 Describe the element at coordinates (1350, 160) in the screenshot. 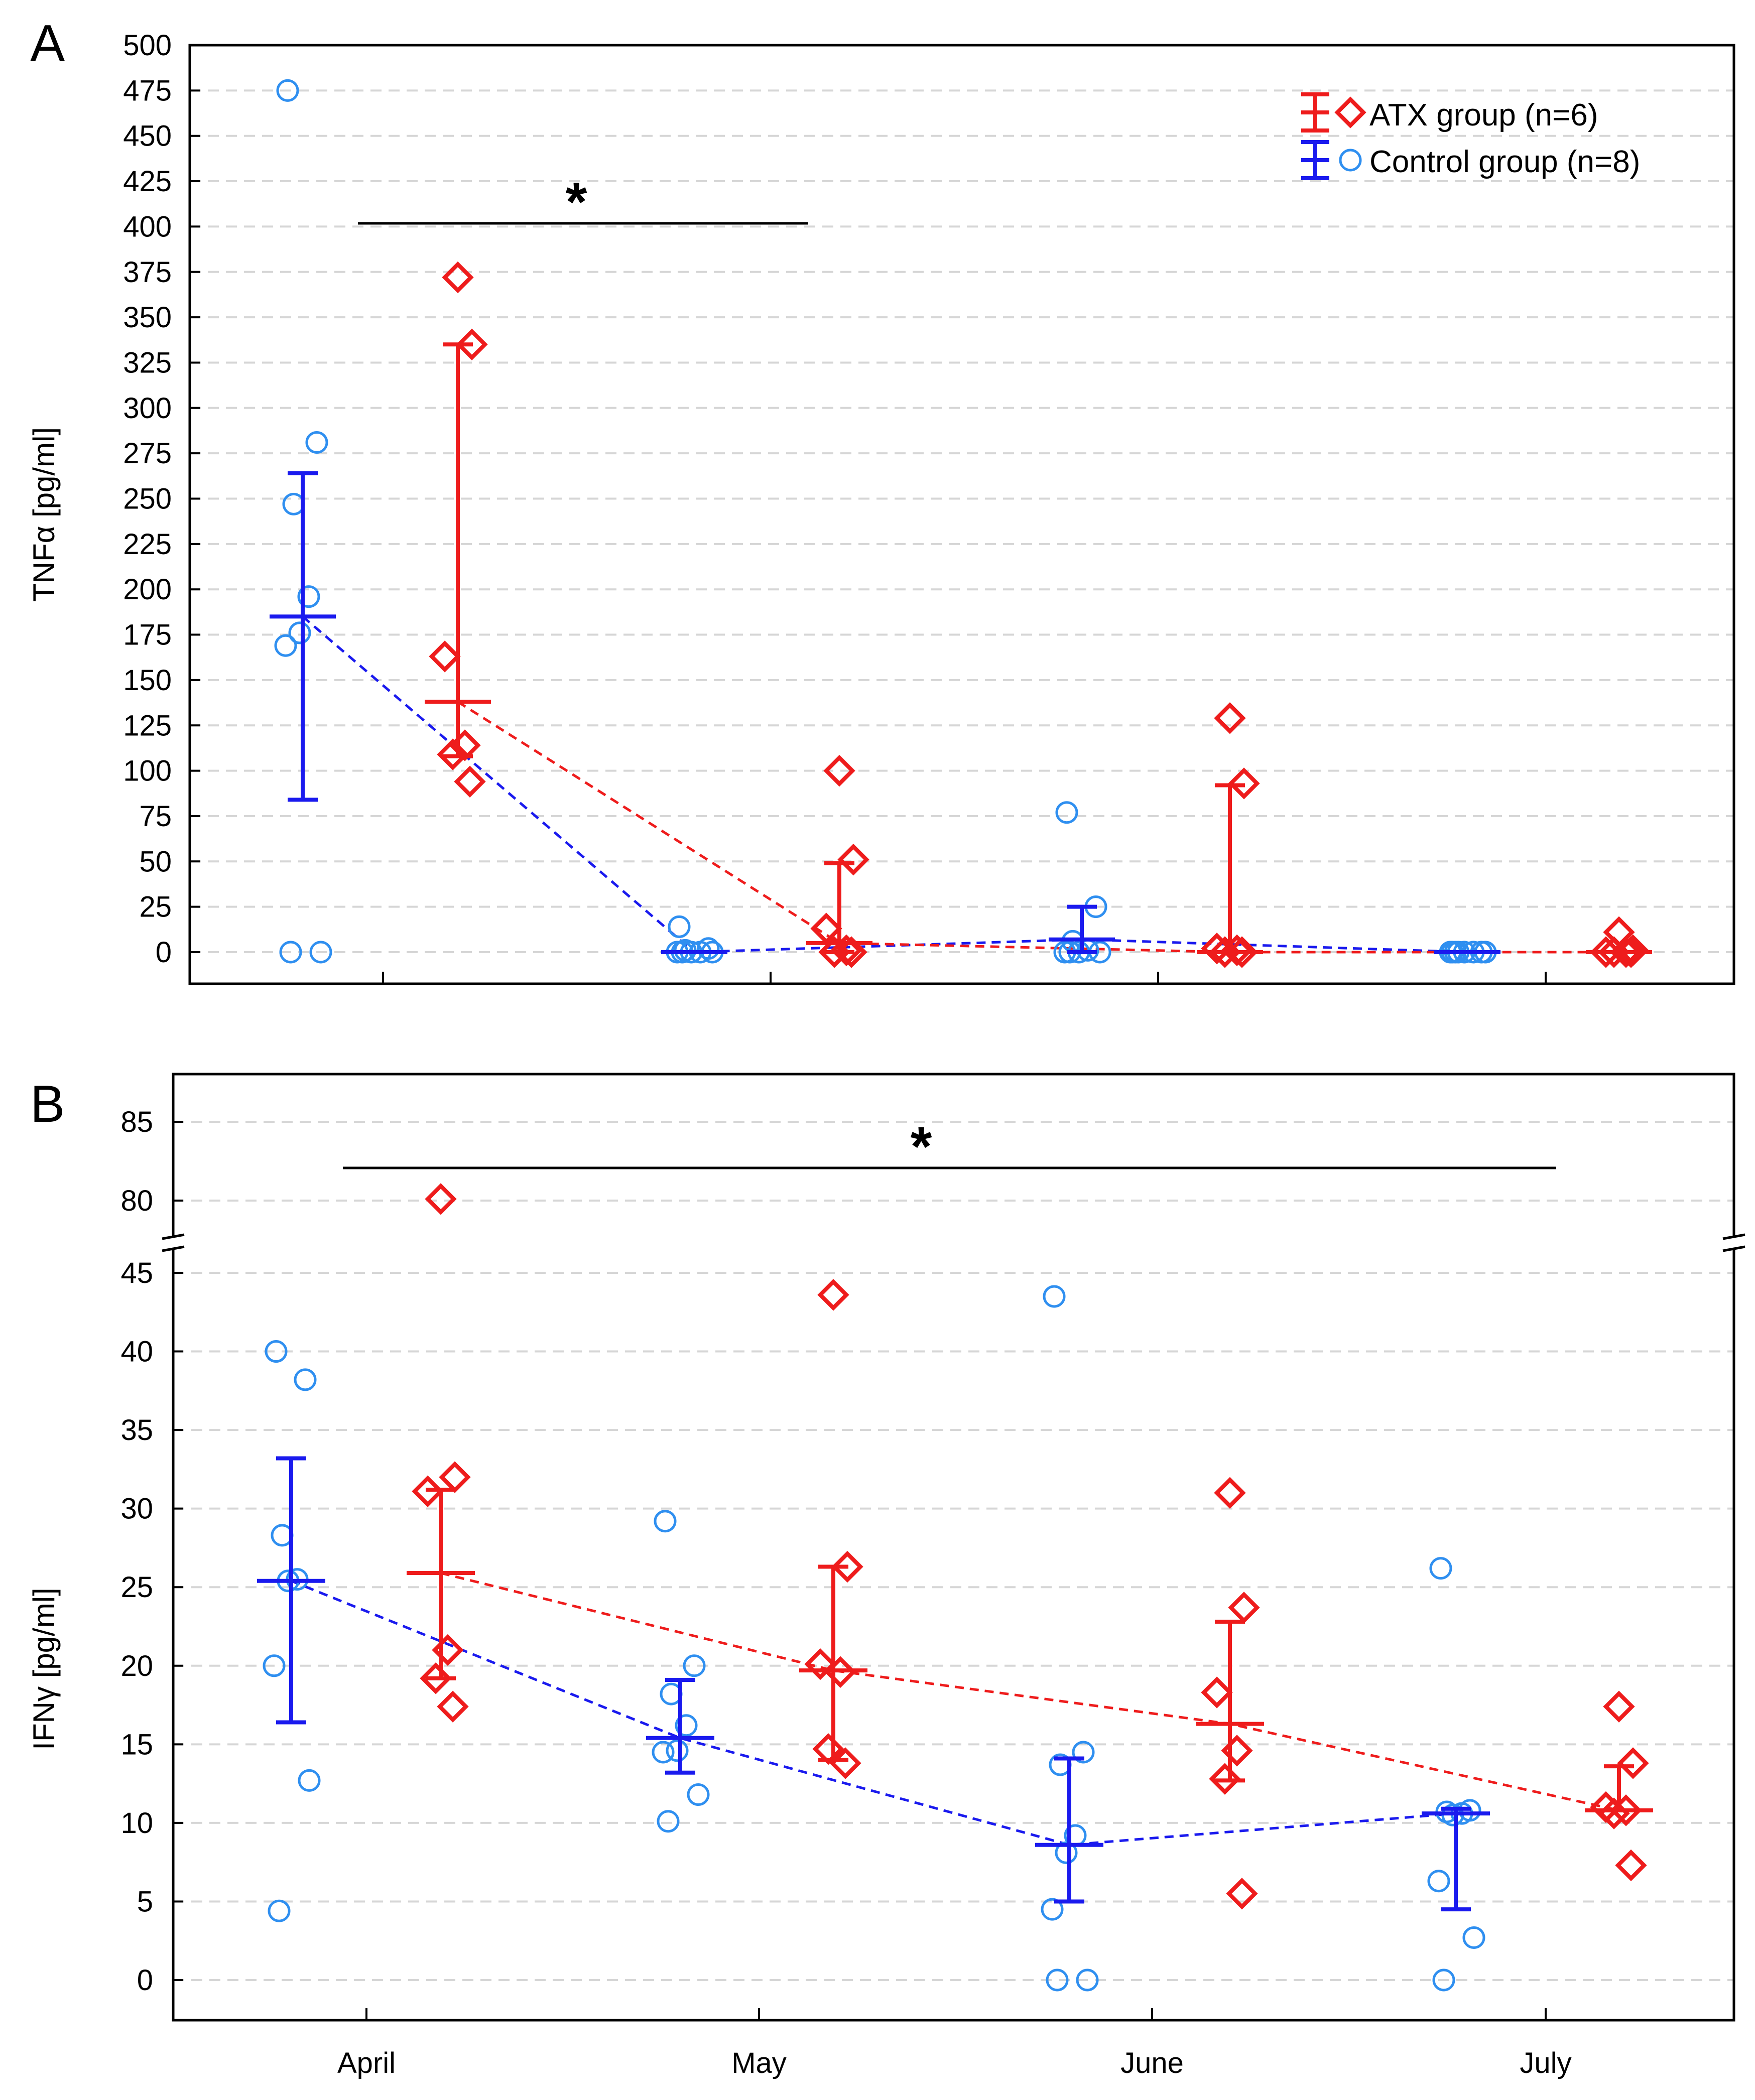

I see `legend-control-marker` at that location.